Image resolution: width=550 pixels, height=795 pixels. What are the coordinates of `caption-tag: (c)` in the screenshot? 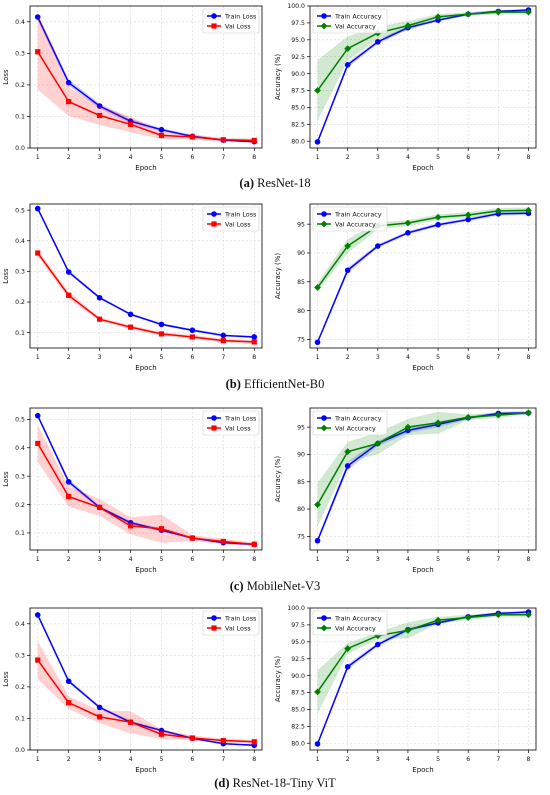 It's located at (236, 586).